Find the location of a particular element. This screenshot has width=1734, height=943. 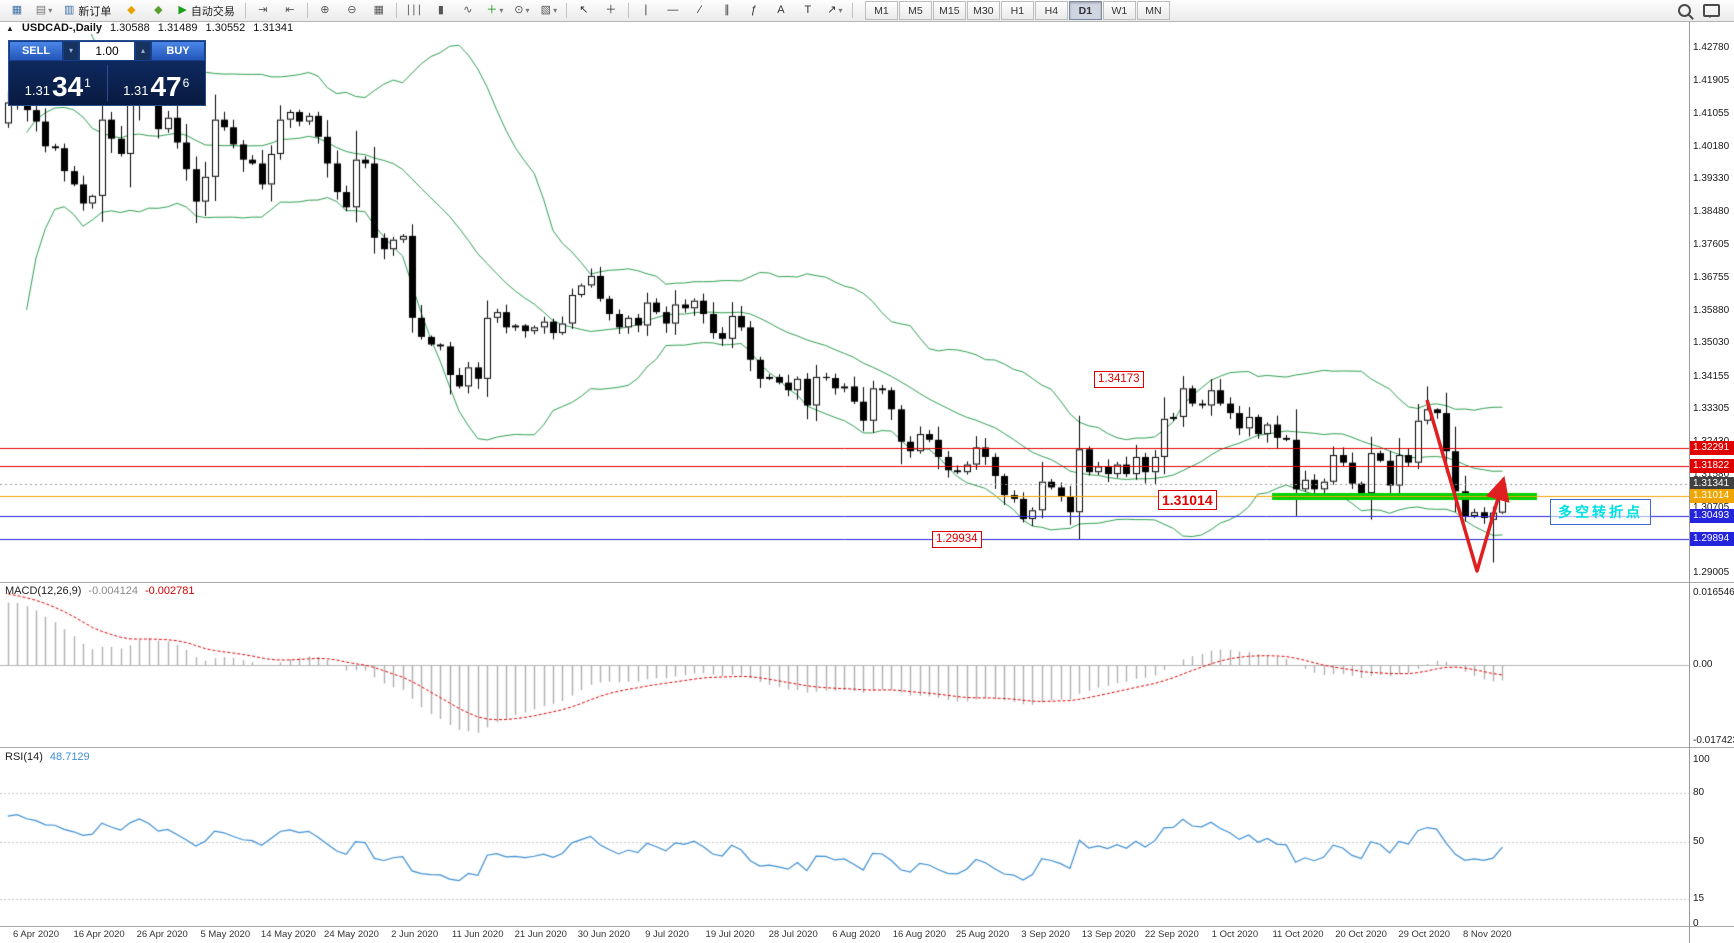

date-axis-label: 5 May 2020 is located at coordinates (225, 934).